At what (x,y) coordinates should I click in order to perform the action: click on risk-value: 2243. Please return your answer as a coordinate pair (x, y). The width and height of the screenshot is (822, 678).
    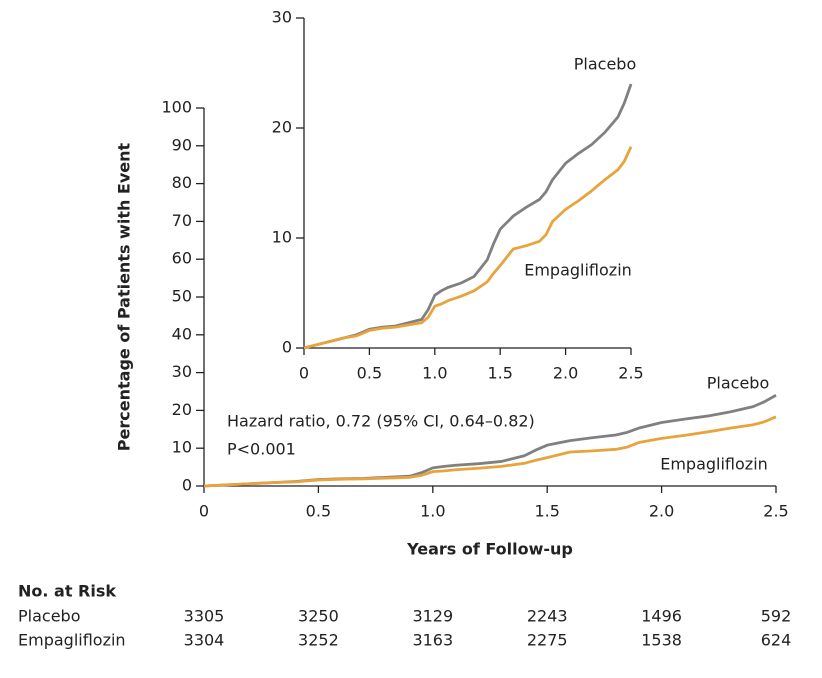
    Looking at the image, I should click on (547, 616).